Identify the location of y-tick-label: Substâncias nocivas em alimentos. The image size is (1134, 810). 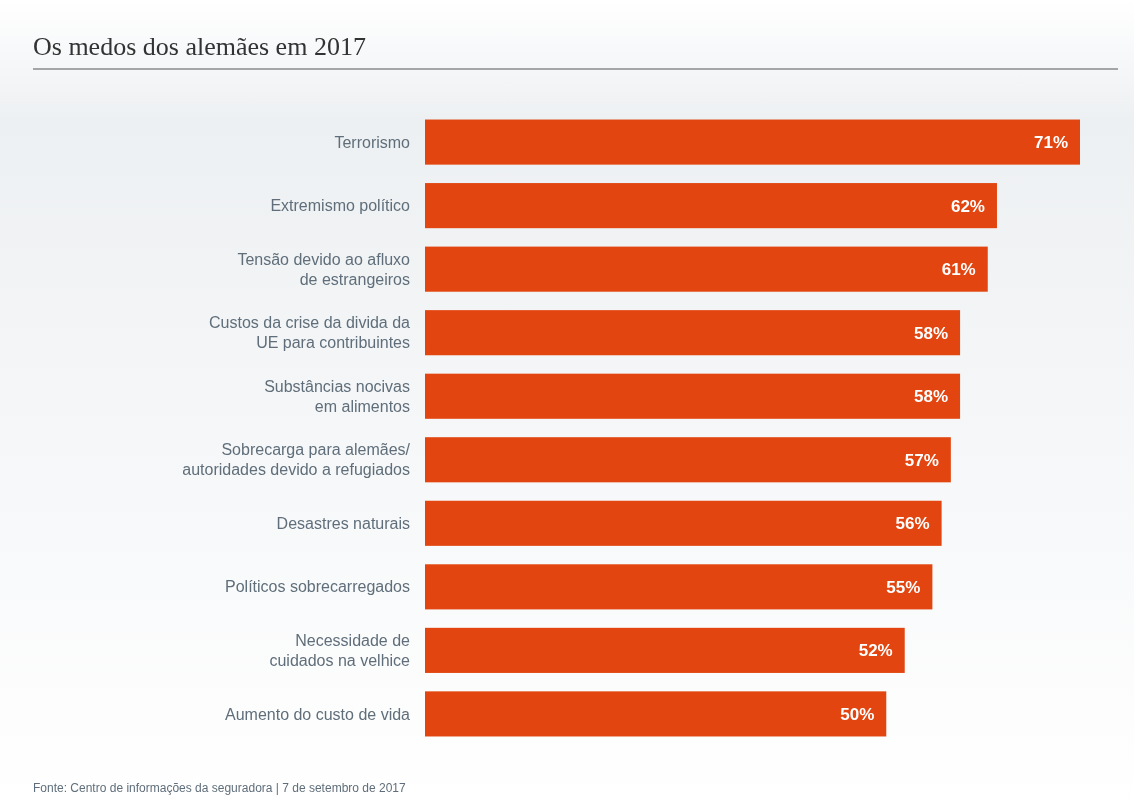
(337, 396).